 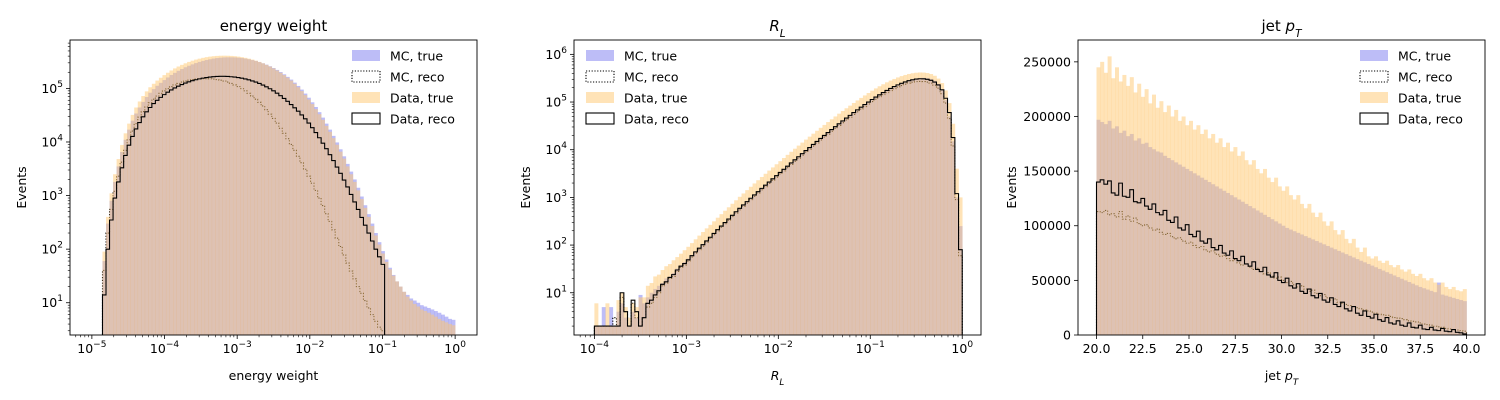 I want to click on y-tick-label: 100000, so click(x=1047, y=225).